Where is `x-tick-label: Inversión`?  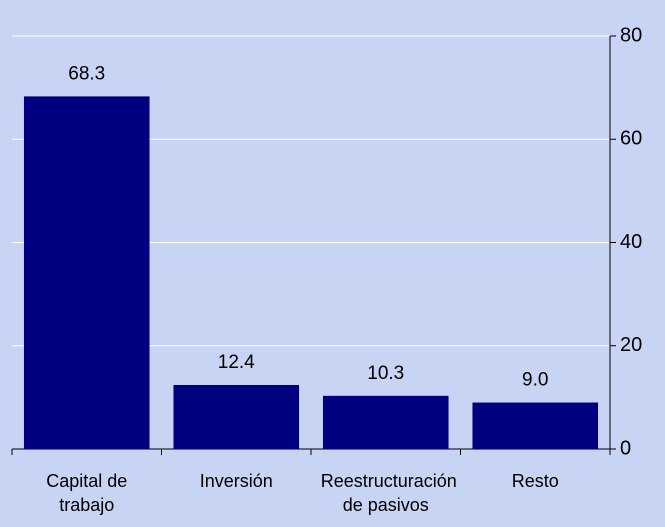 x-tick-label: Inversión is located at coordinates (236, 481).